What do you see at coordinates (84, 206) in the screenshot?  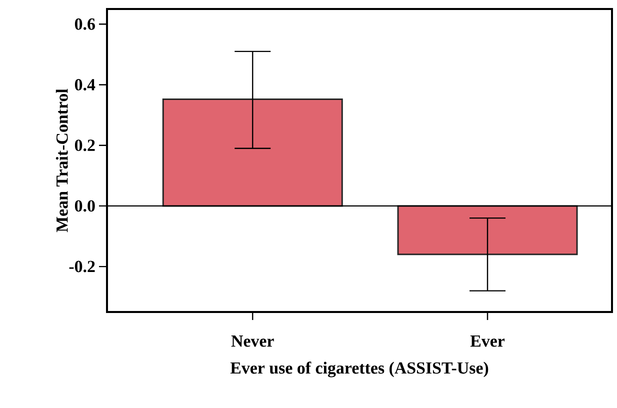 I see `y-tick-label: 0.0` at bounding box center [84, 206].